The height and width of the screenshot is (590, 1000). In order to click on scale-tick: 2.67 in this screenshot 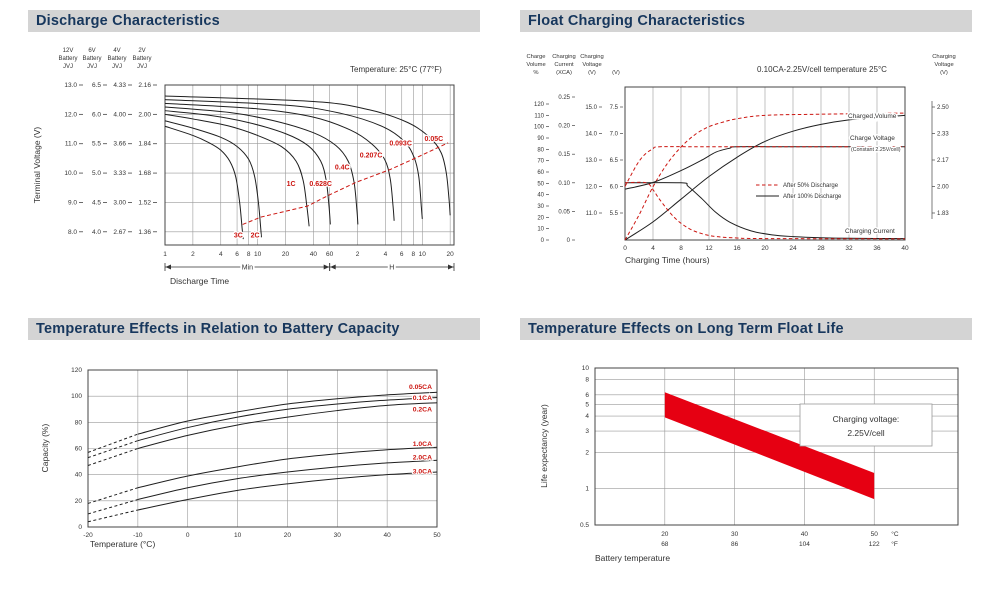, I will do `click(119, 232)`.